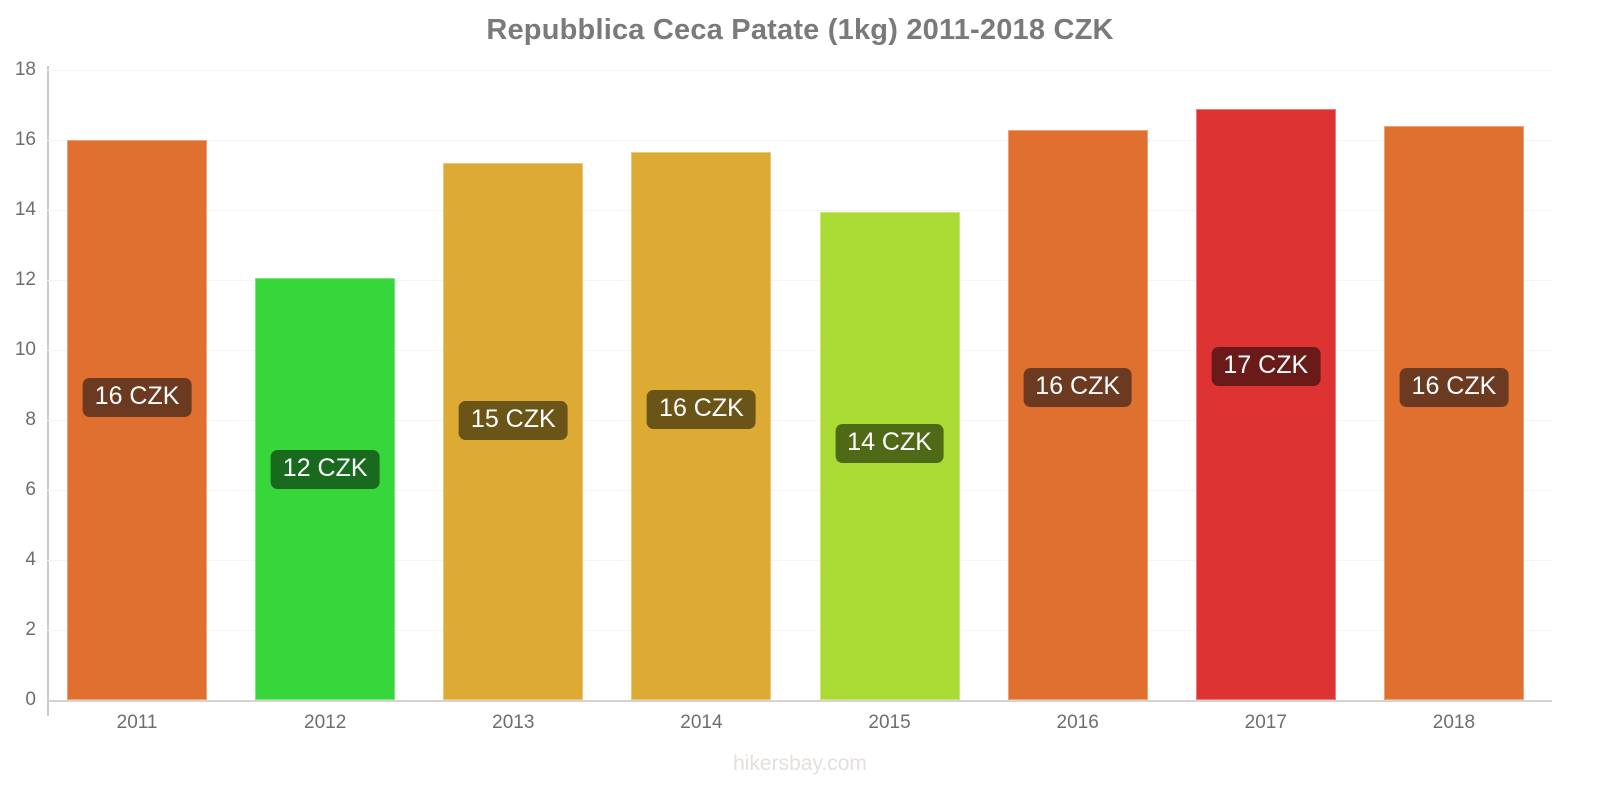  I want to click on bar-2012, so click(325, 489).